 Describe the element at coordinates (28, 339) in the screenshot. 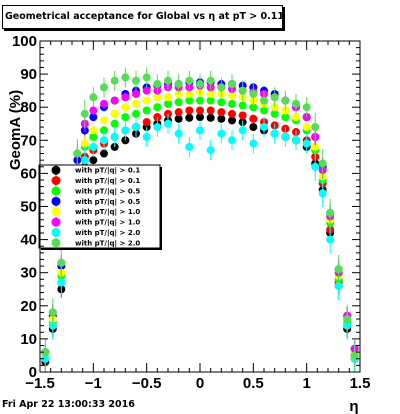

I see `y-tick-label: 10` at that location.